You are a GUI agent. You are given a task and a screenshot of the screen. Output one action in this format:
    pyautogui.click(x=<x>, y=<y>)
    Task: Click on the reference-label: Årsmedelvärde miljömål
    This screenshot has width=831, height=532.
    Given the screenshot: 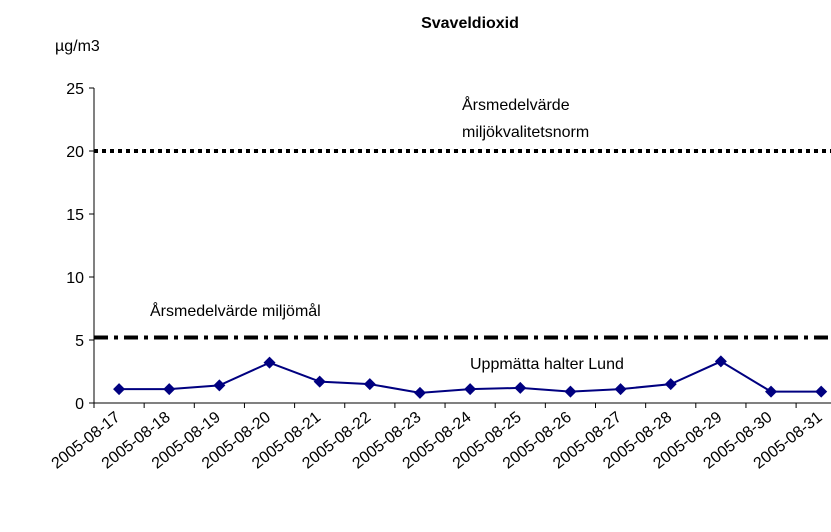 What is the action you would take?
    pyautogui.click(x=235, y=310)
    